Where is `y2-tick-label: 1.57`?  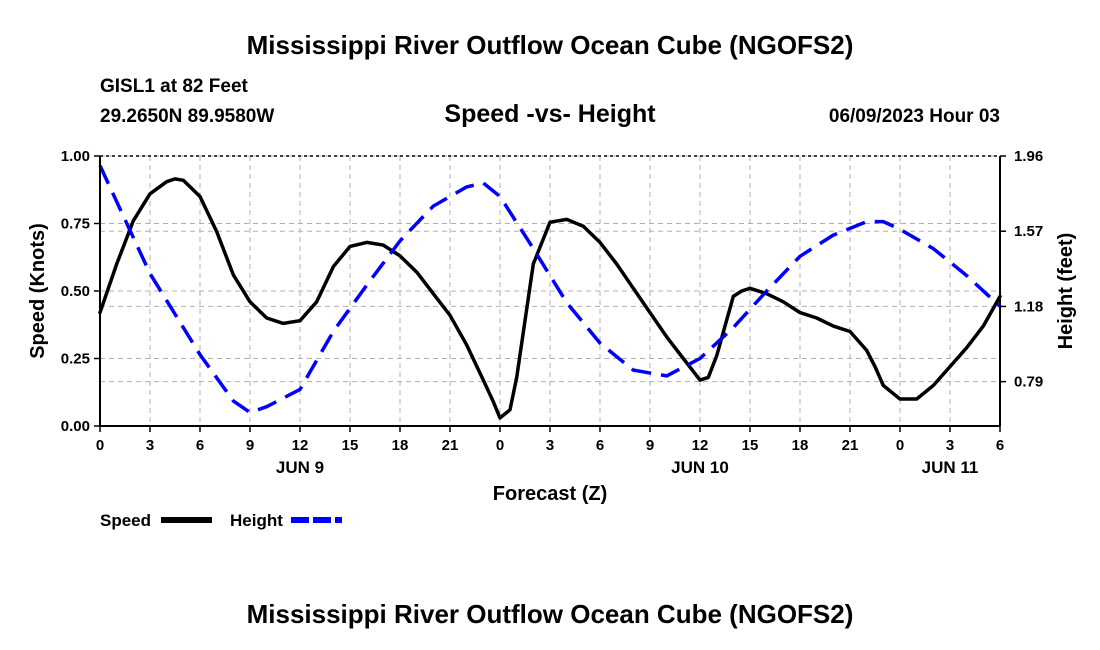 y2-tick-label: 1.57 is located at coordinates (1028, 231).